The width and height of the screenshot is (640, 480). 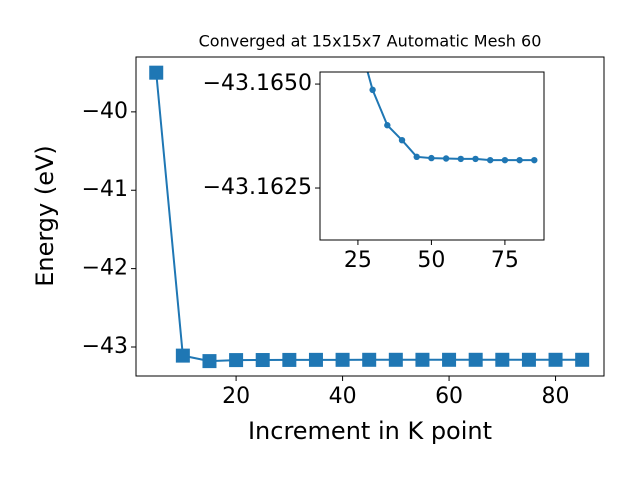 I want to click on y-tick-label: −41, so click(x=105, y=189).